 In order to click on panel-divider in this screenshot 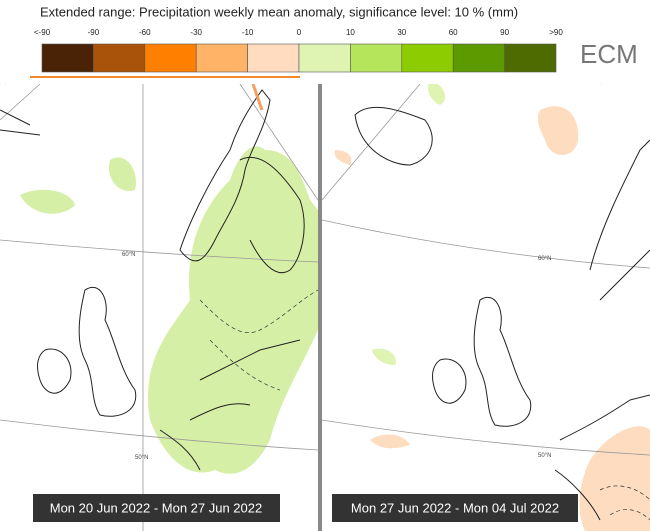, I will do `click(320, 307)`.